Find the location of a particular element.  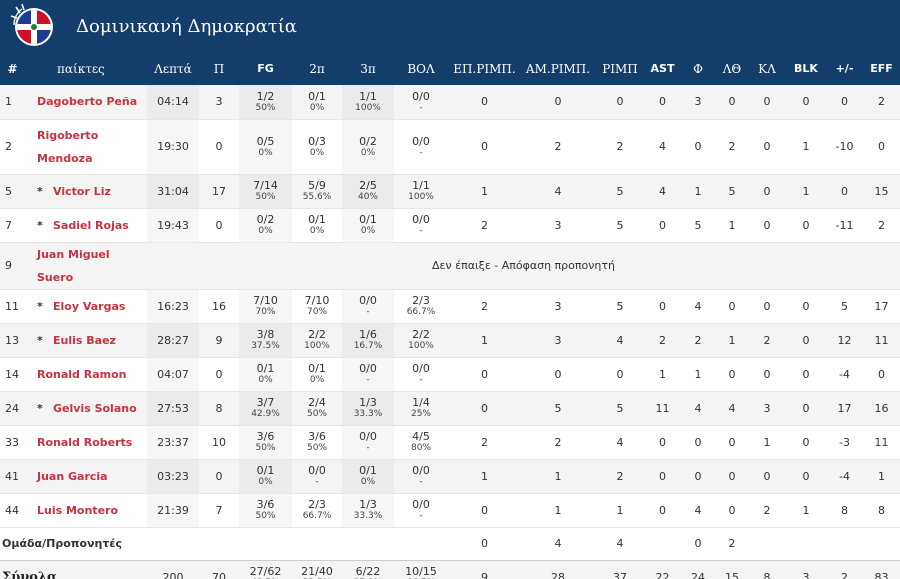

three-pt: 2/5 40% is located at coordinates (368, 191).